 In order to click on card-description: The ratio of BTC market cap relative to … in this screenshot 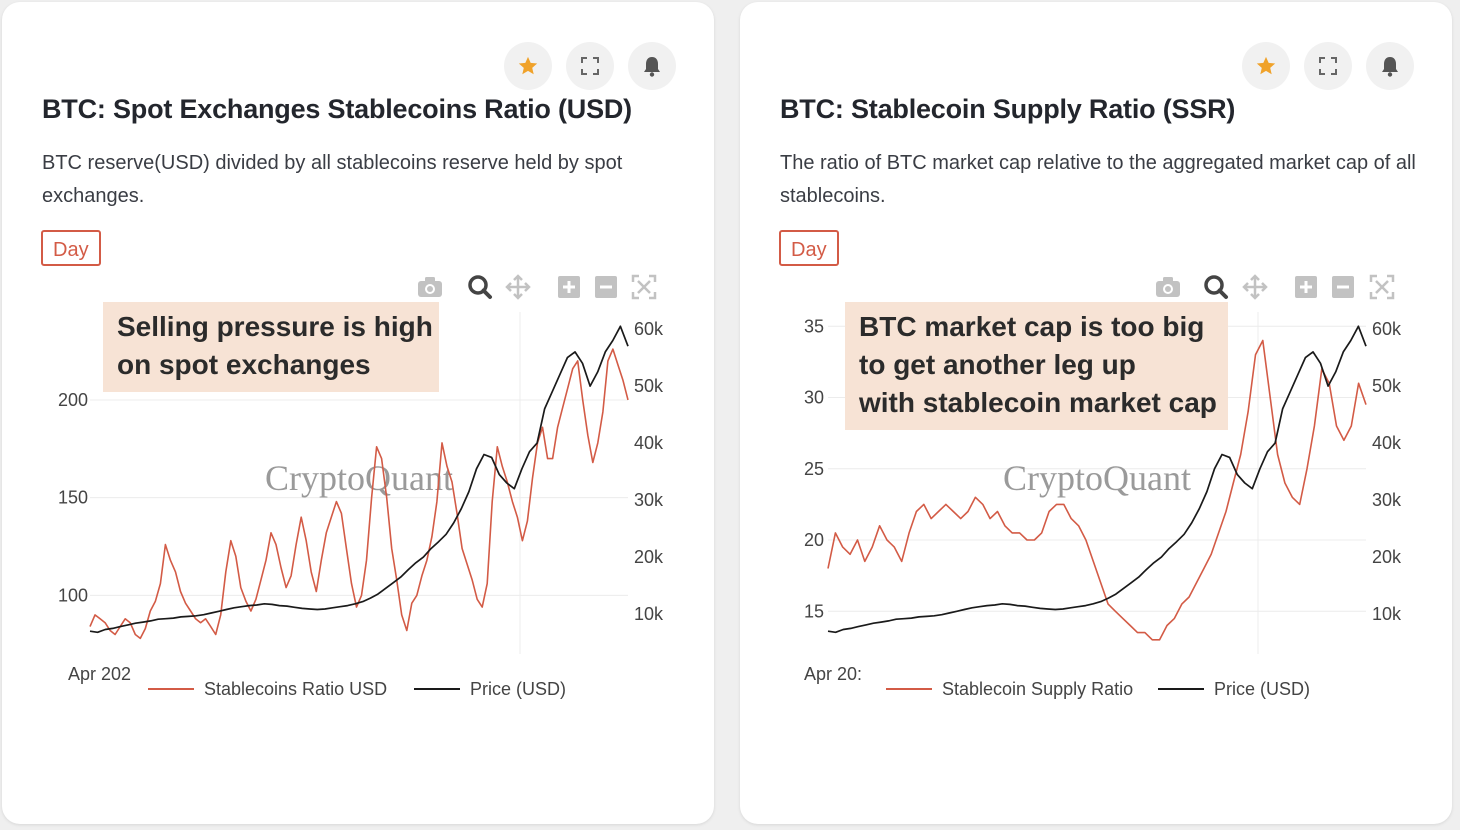, I will do `click(1098, 179)`.